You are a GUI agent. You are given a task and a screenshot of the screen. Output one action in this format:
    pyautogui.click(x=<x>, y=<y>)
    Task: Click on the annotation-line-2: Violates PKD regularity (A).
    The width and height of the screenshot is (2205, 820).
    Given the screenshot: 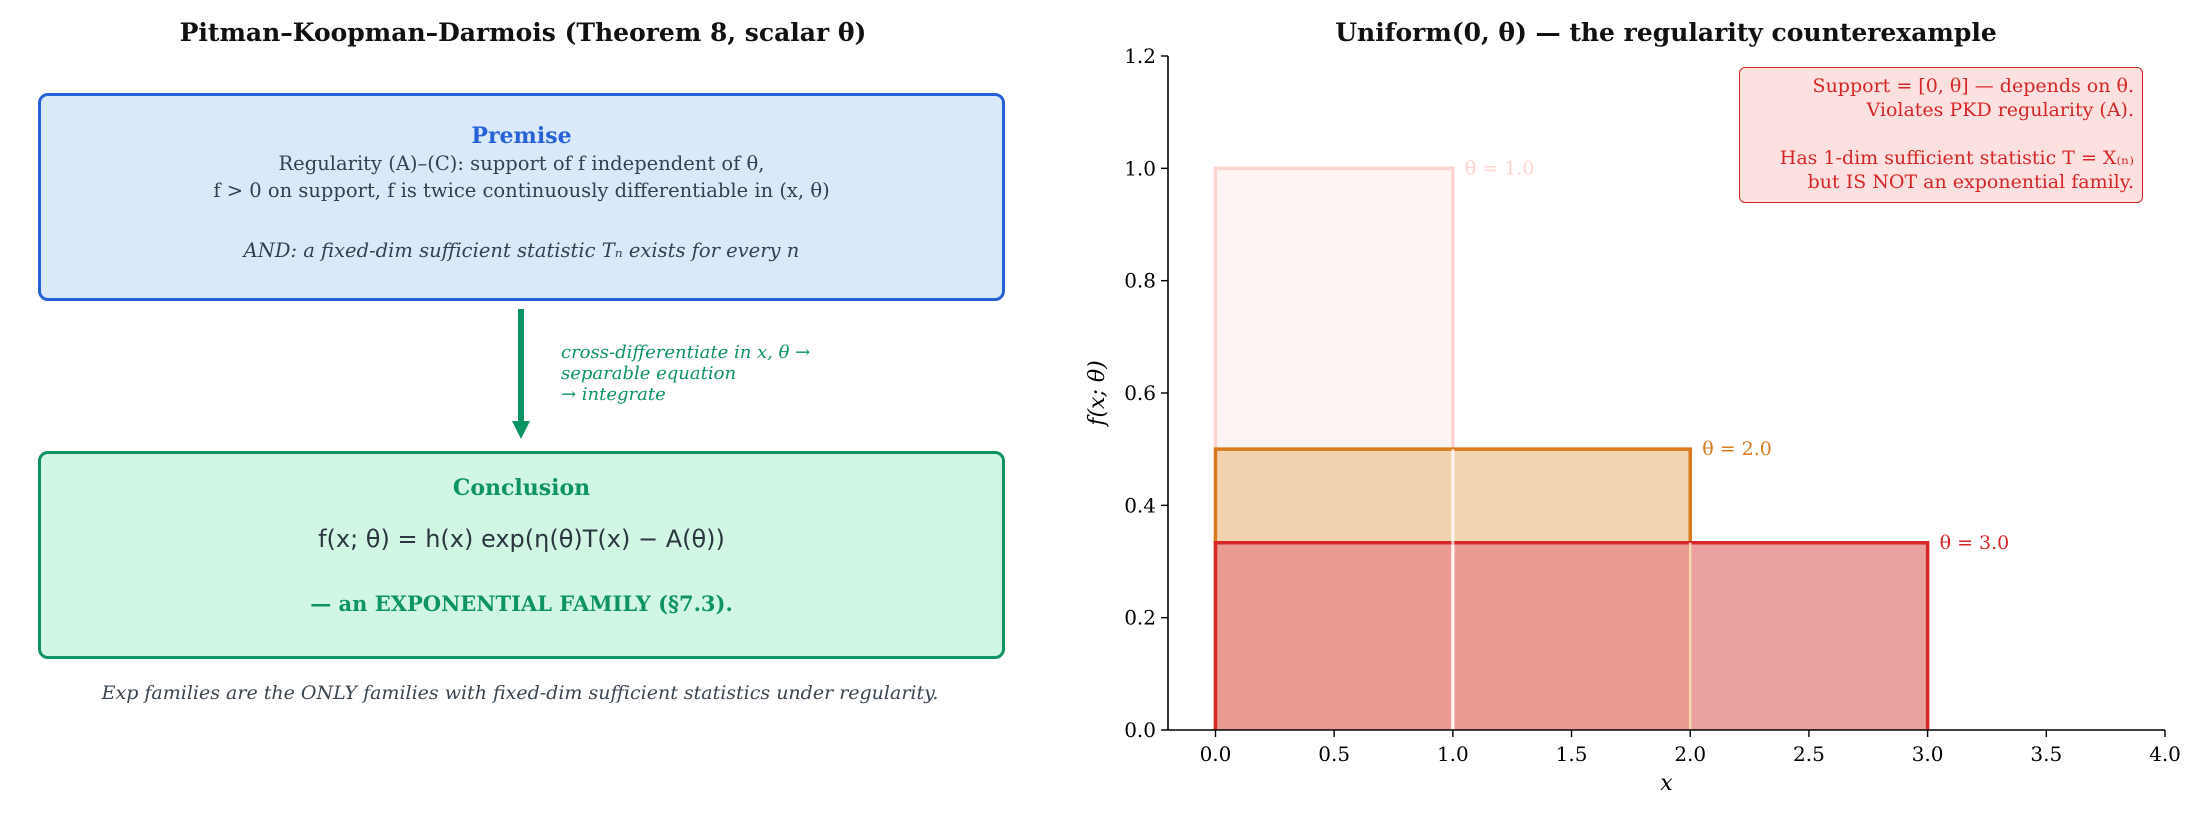 What is the action you would take?
    pyautogui.click(x=2000, y=110)
    